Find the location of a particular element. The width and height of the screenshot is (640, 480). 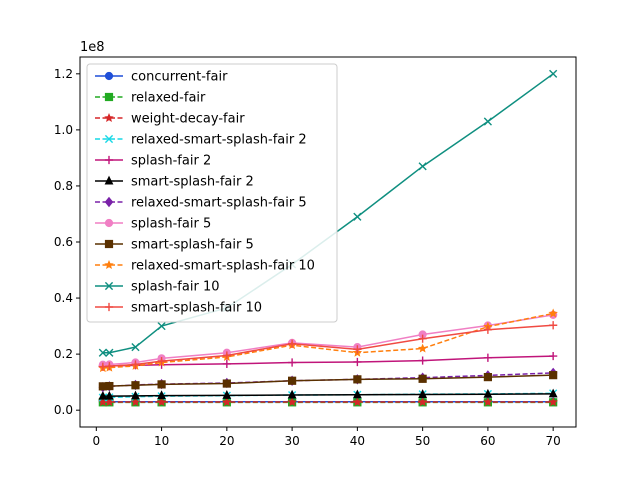

legend-entry: smart-splash-fair 2 is located at coordinates (174, 182).